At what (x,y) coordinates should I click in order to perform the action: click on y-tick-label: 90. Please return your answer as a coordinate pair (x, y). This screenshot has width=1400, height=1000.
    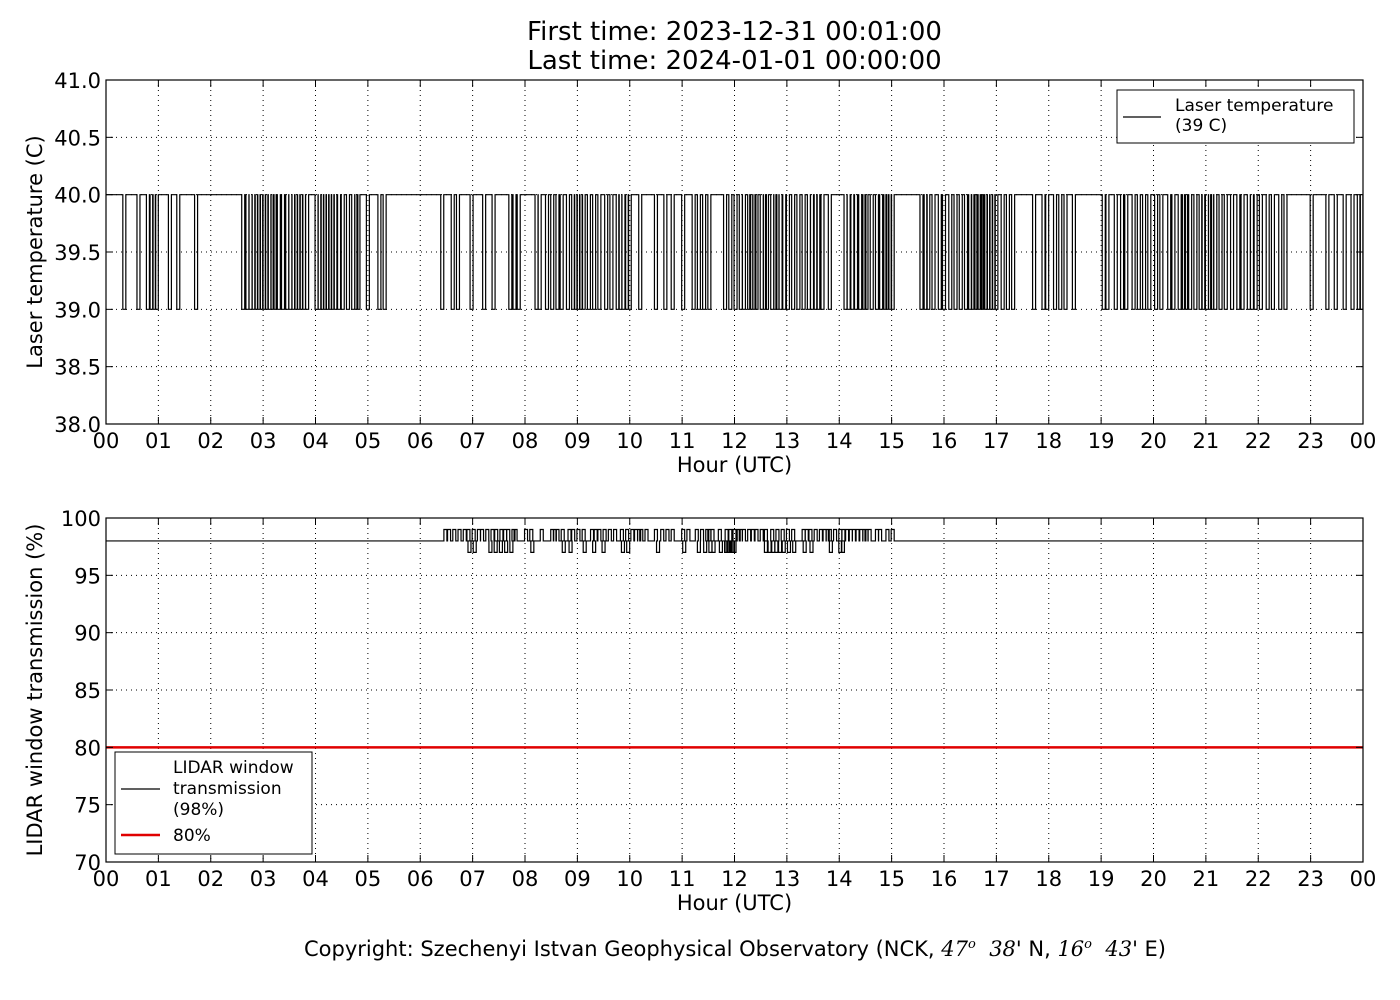
    Looking at the image, I should click on (87, 634).